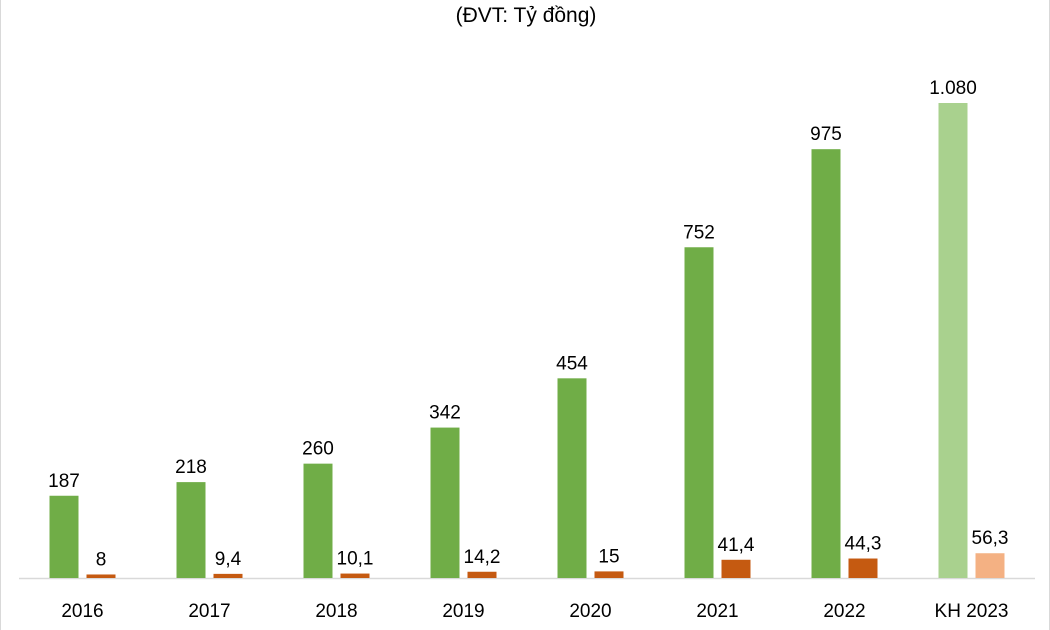 The width and height of the screenshot is (1050, 630). Describe the element at coordinates (699, 232) in the screenshot. I see `data-label-series1-2021: 752` at that location.